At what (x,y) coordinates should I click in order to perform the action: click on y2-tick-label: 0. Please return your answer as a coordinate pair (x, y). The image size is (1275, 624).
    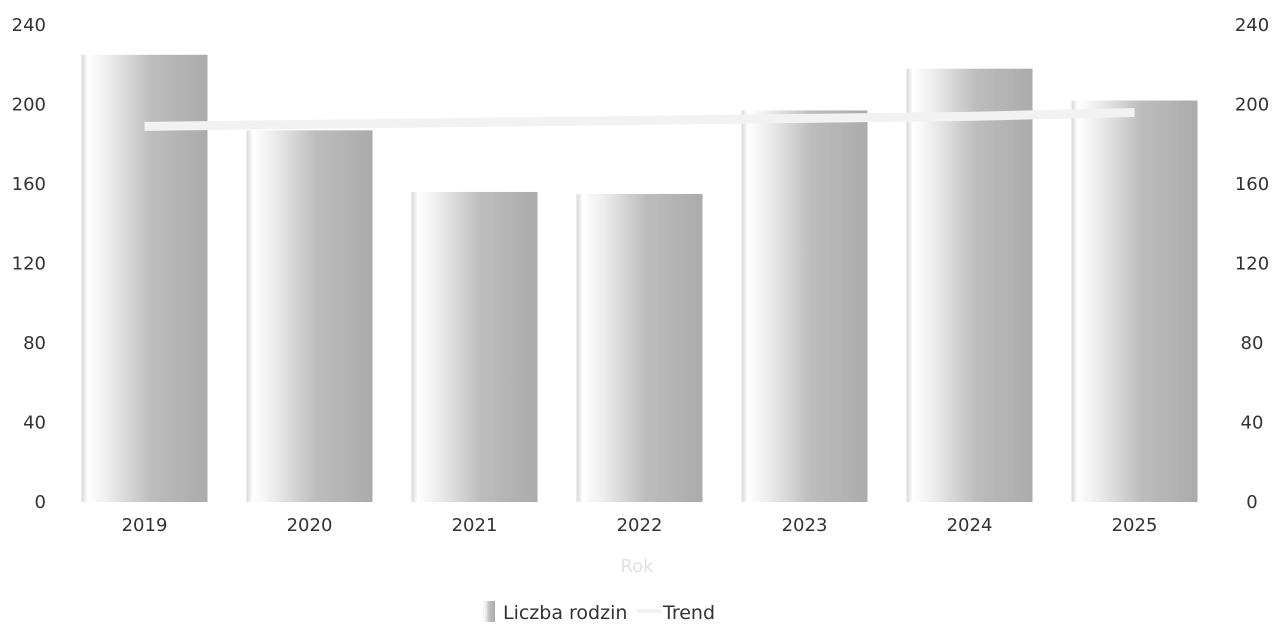
    Looking at the image, I should click on (1251, 502).